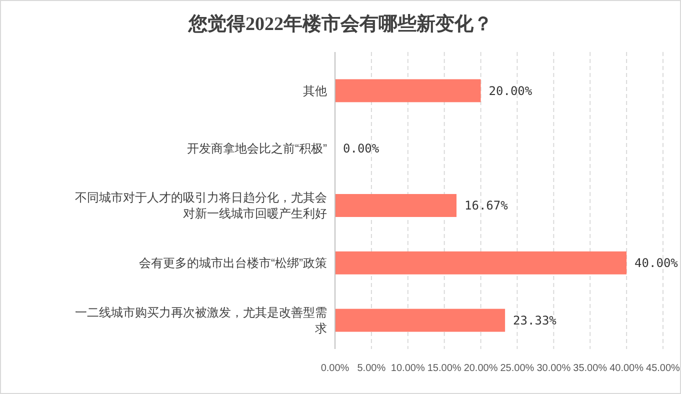  Describe the element at coordinates (517, 368) in the screenshot. I see `x-tick-label: 25.00%` at that location.